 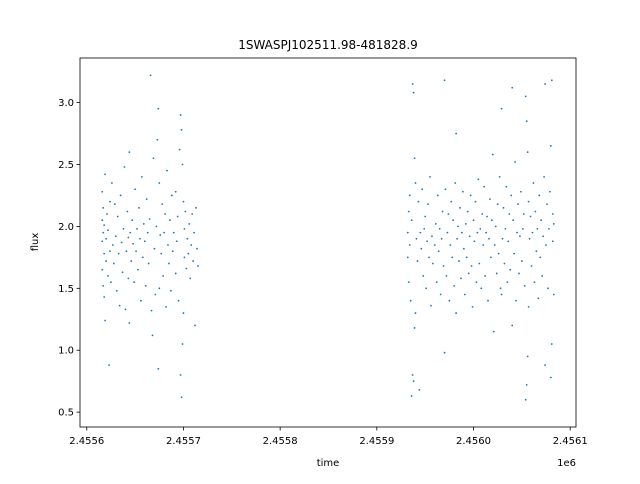 What do you see at coordinates (66, 289) in the screenshot?
I see `y-tick-label: 1.5` at bounding box center [66, 289].